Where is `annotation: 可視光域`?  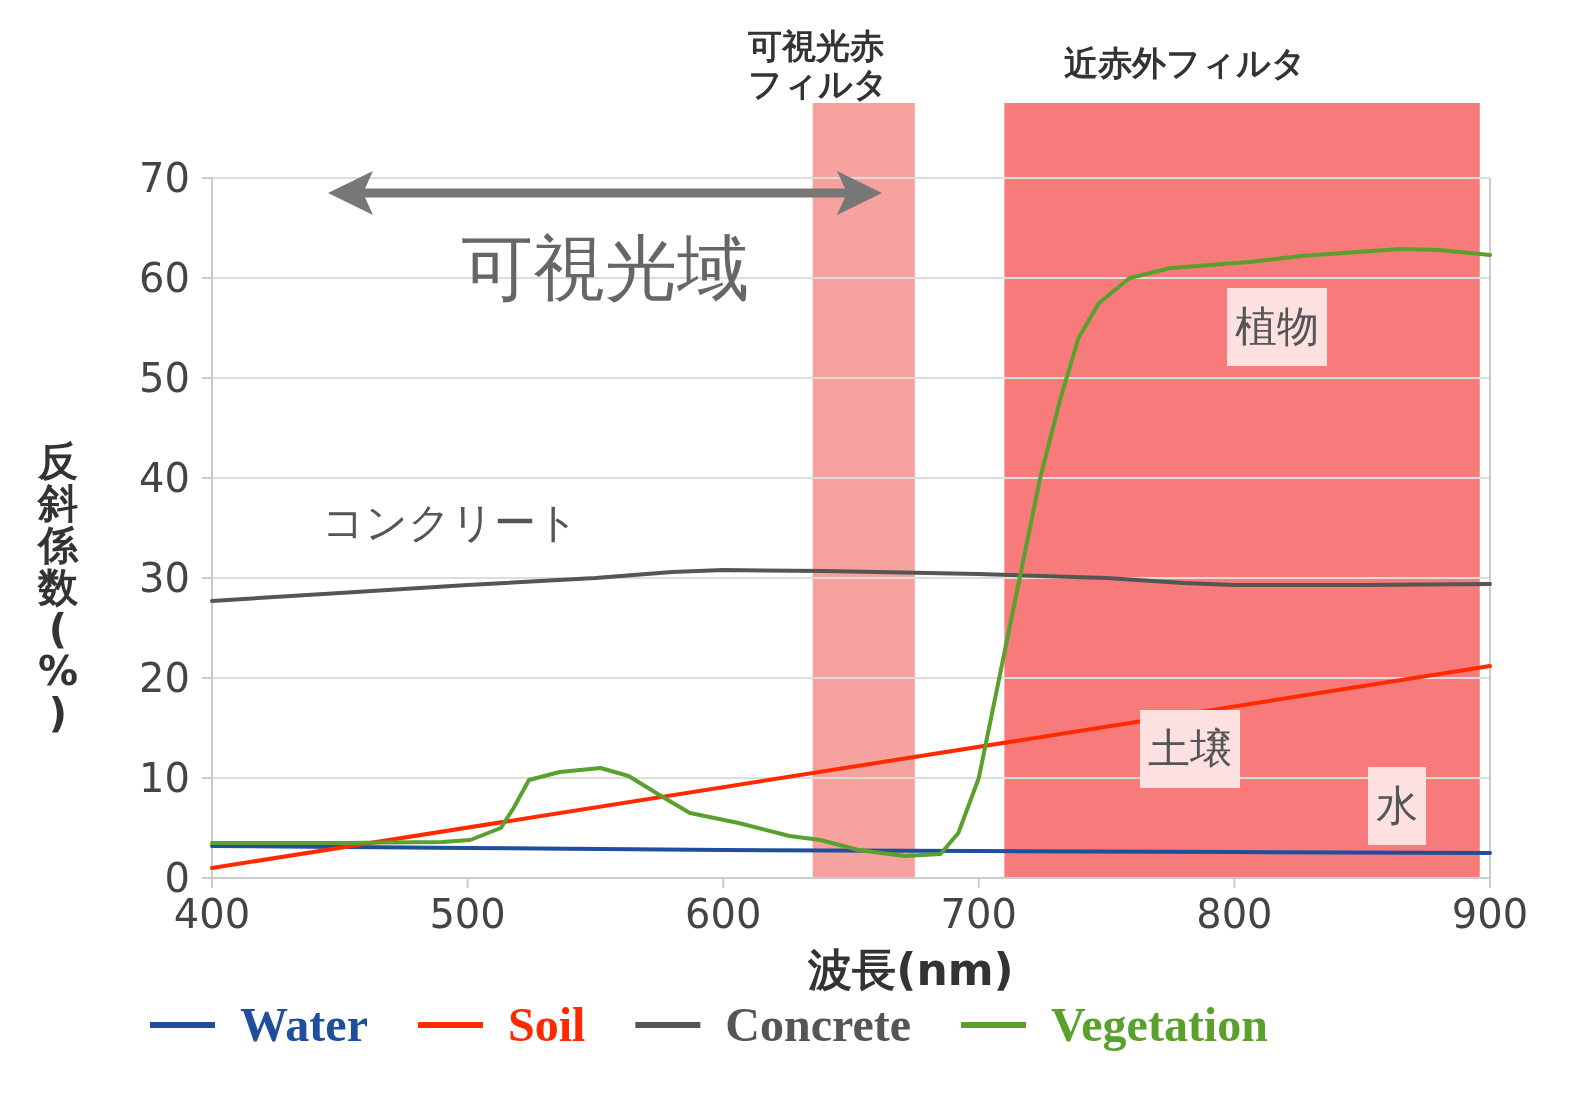 annotation: 可視光域 is located at coordinates (605, 269).